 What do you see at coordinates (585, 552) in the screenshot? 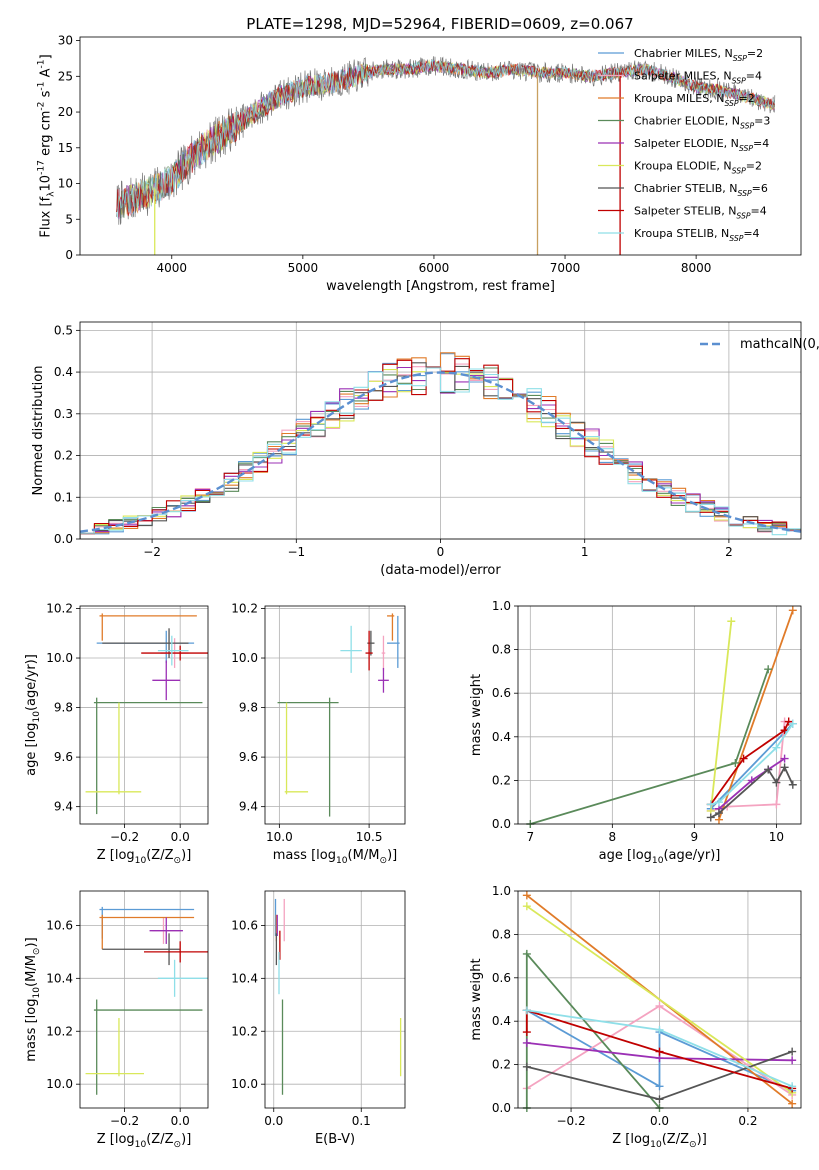
I see `x-tick-label: 1` at bounding box center [585, 552].